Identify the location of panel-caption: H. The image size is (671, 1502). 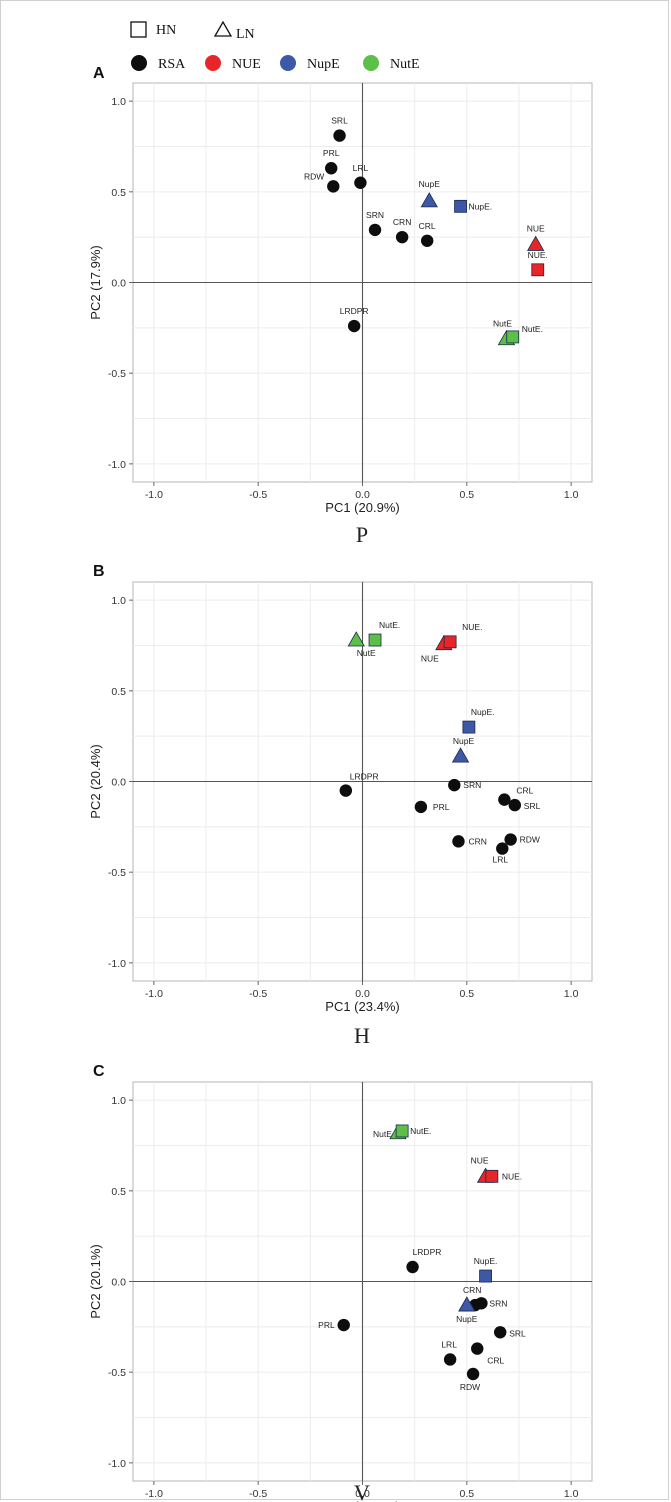
(362, 1035).